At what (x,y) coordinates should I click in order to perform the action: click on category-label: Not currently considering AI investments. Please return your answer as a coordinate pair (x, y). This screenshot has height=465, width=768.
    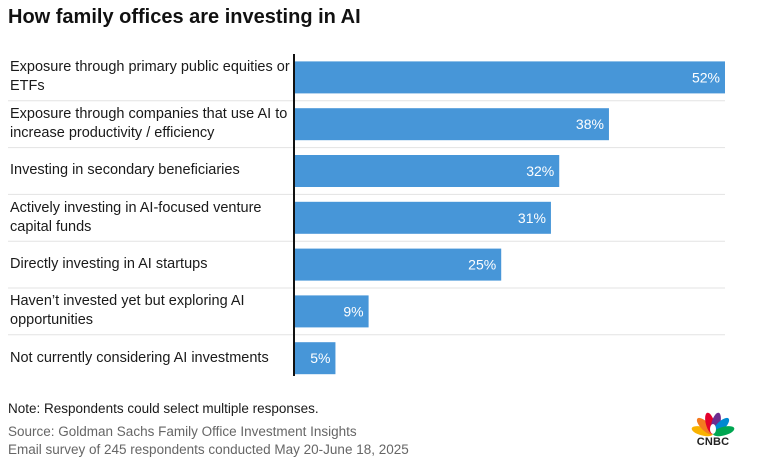
    Looking at the image, I should click on (139, 357).